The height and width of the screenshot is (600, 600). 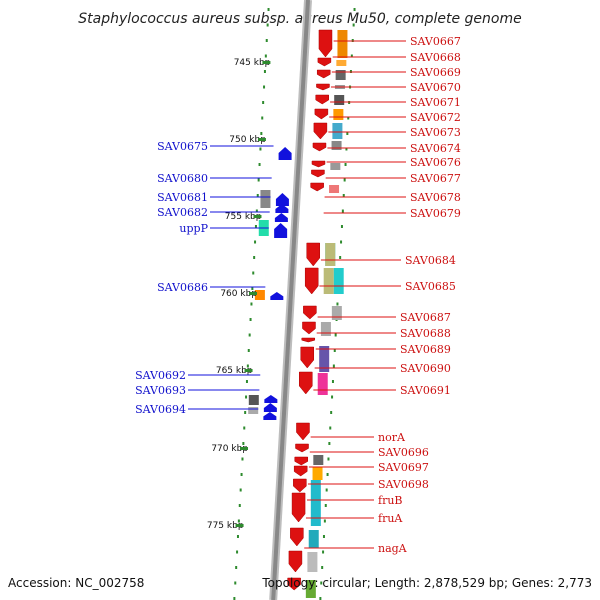 I want to click on scale-label: 770 kbp, so click(x=229, y=449).